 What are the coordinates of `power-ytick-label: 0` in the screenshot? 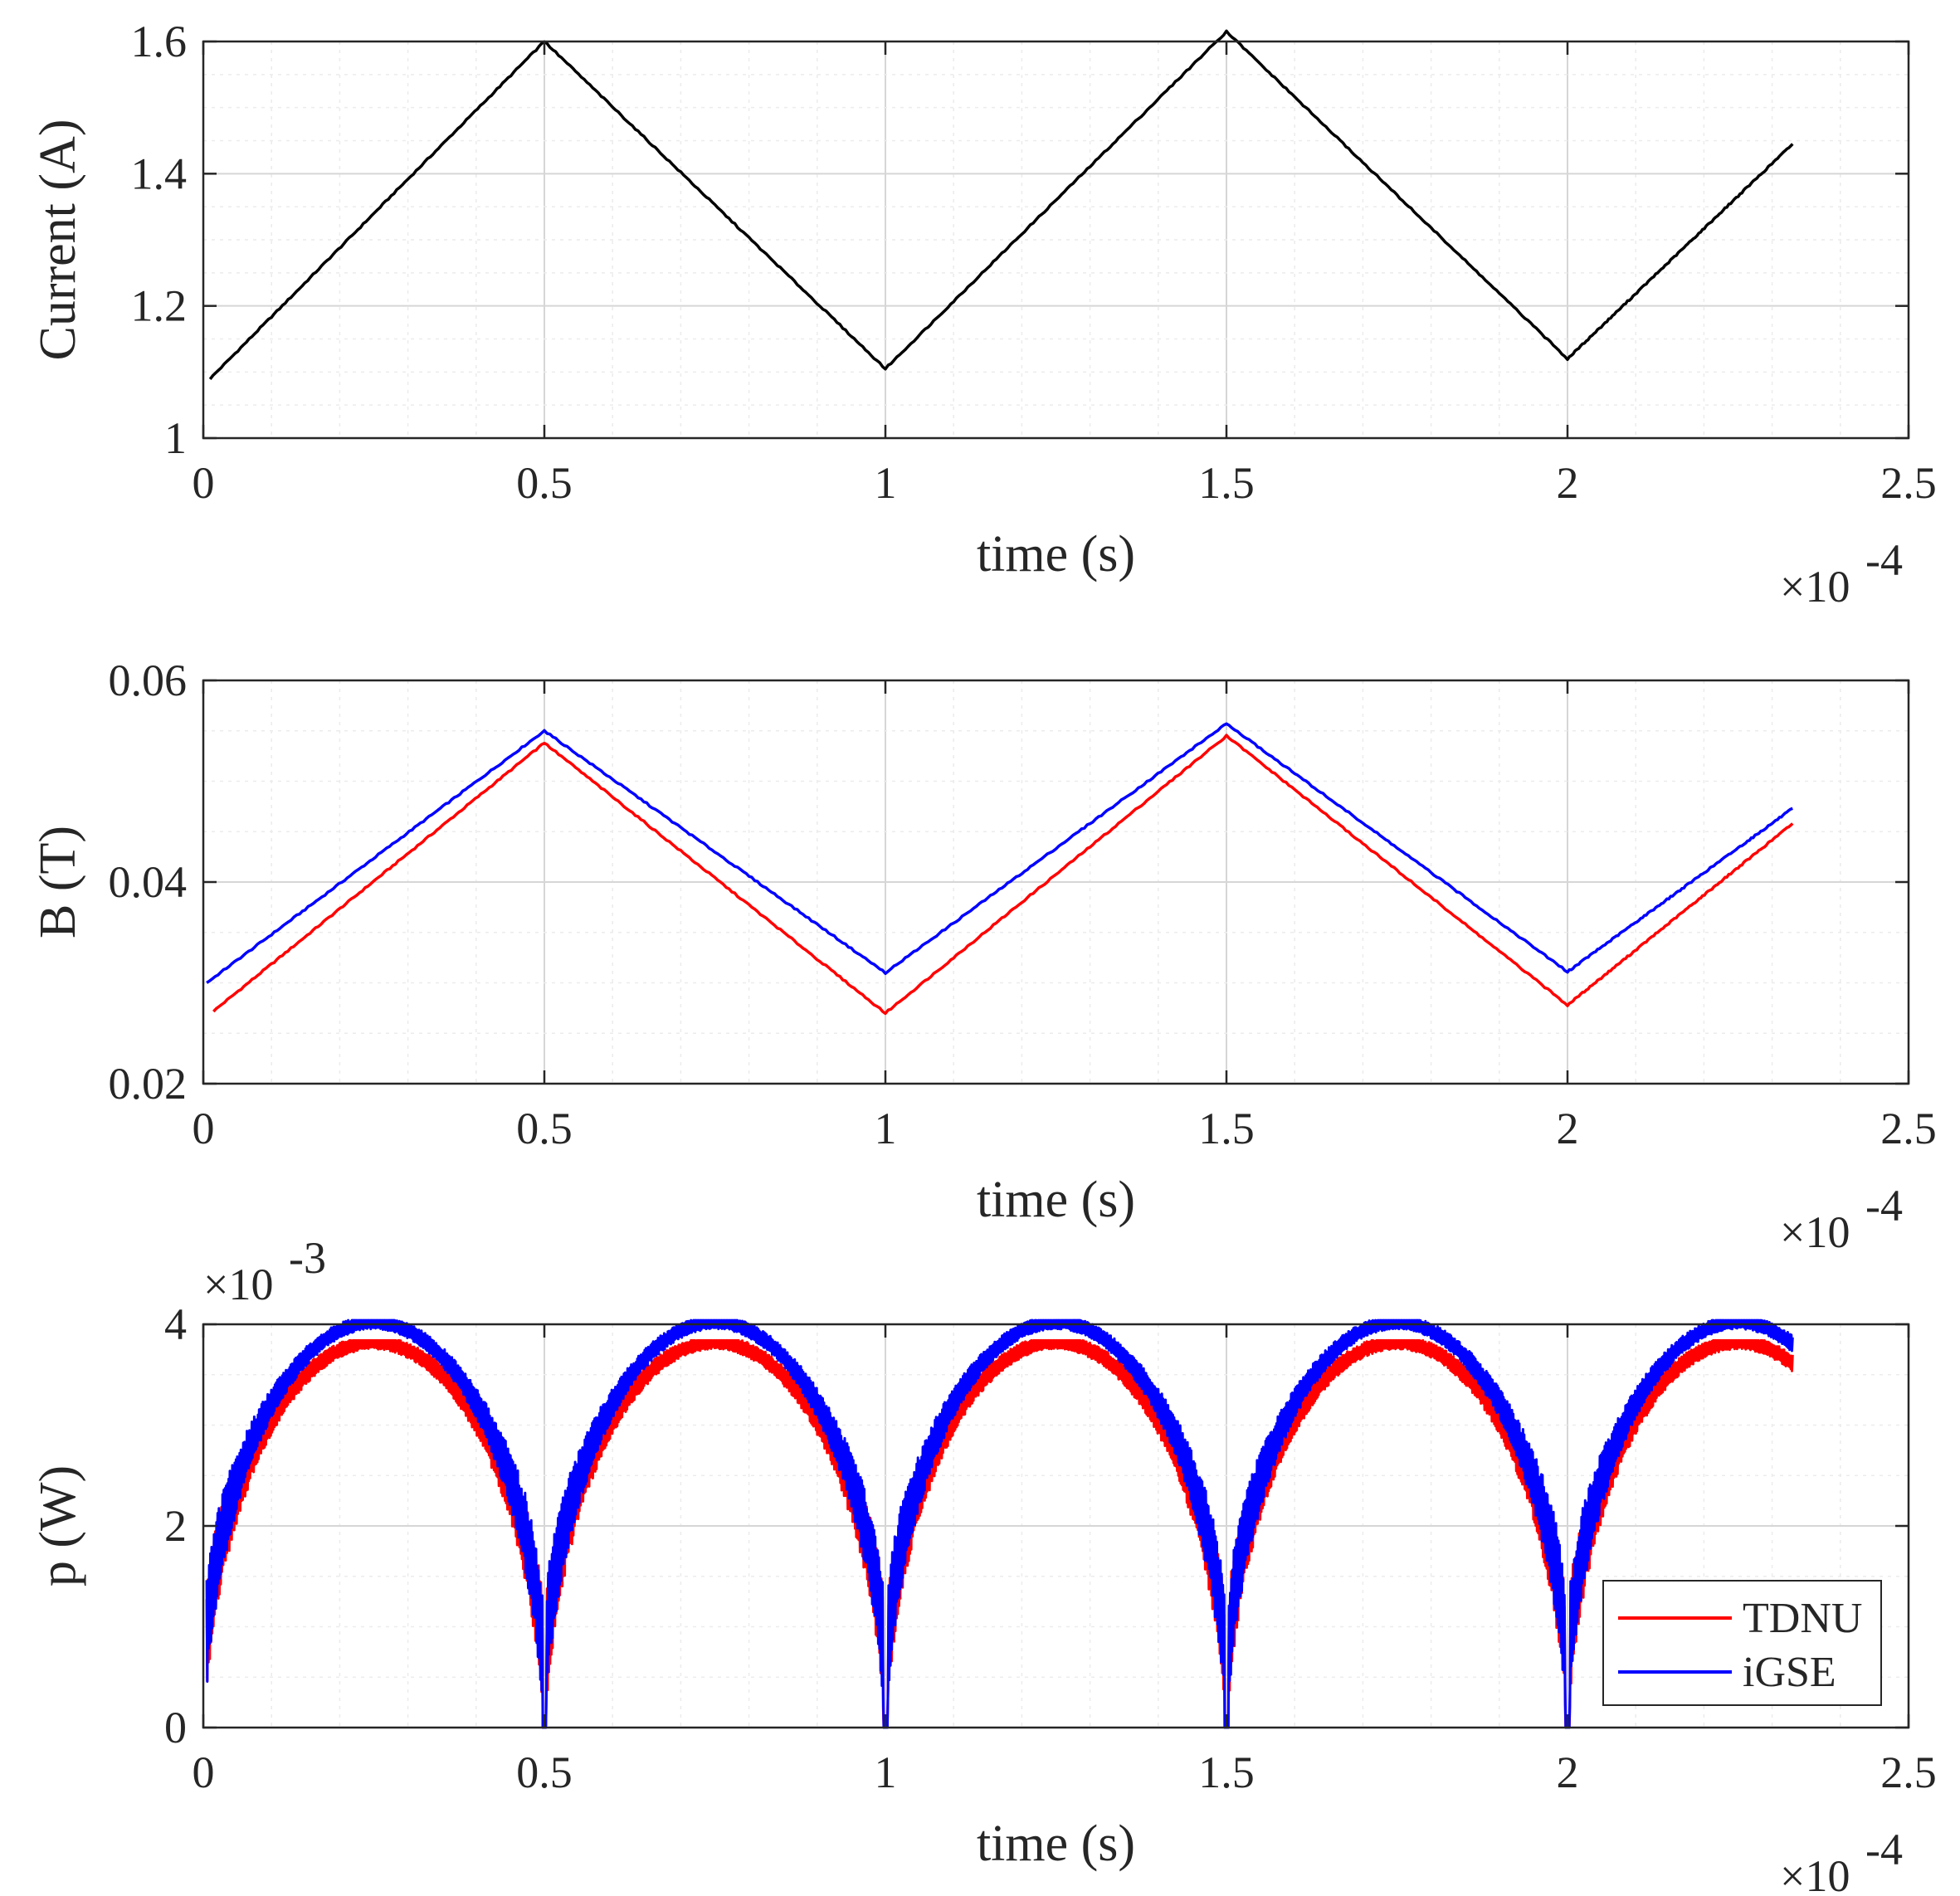 It's located at (175, 1727).